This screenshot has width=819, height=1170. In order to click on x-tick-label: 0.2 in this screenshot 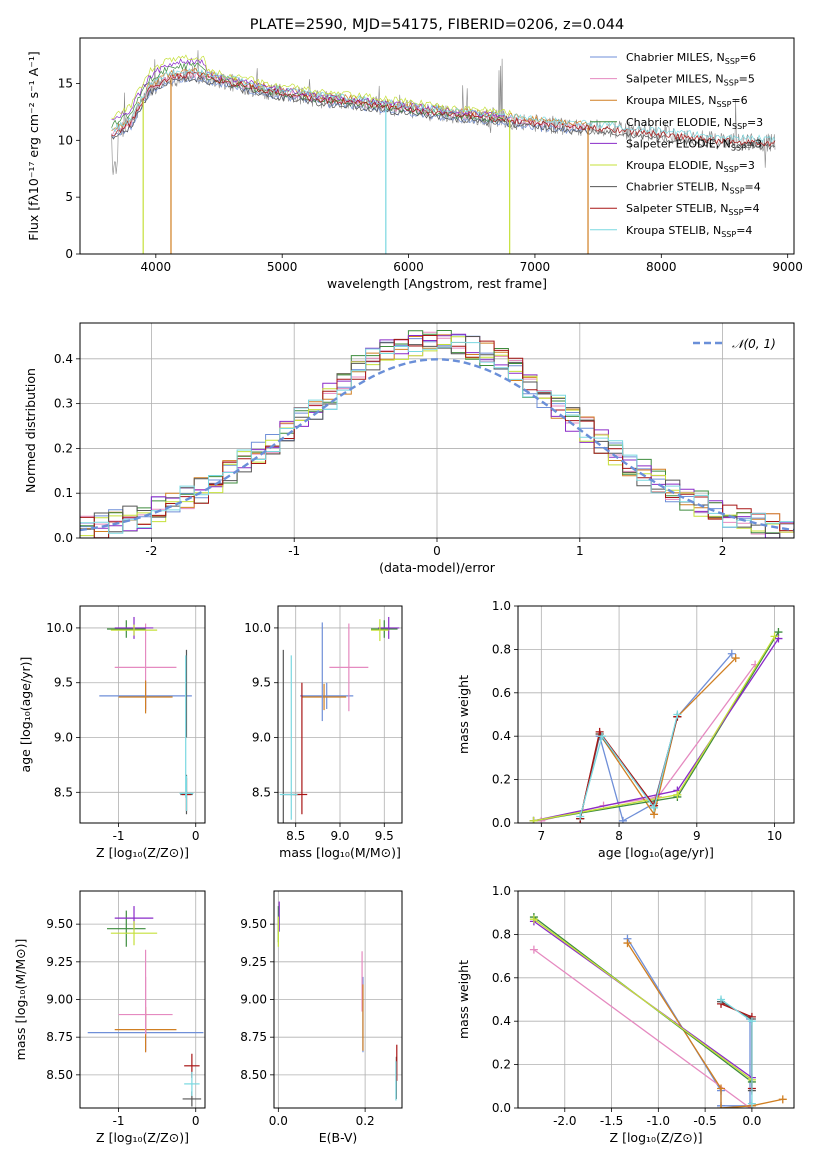, I will do `click(365, 1121)`.